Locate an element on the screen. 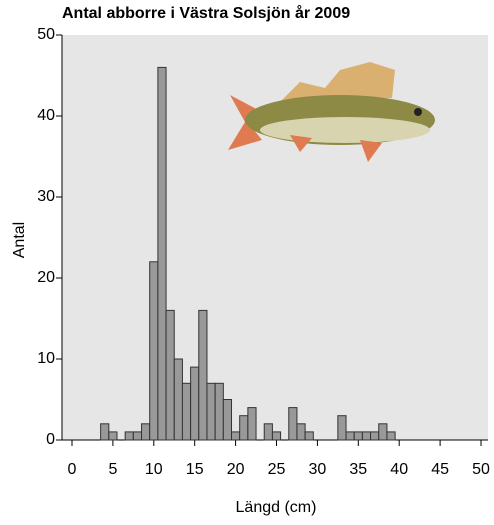 The width and height of the screenshot is (494, 525). y-tick-label: 40 is located at coordinates (46, 115).